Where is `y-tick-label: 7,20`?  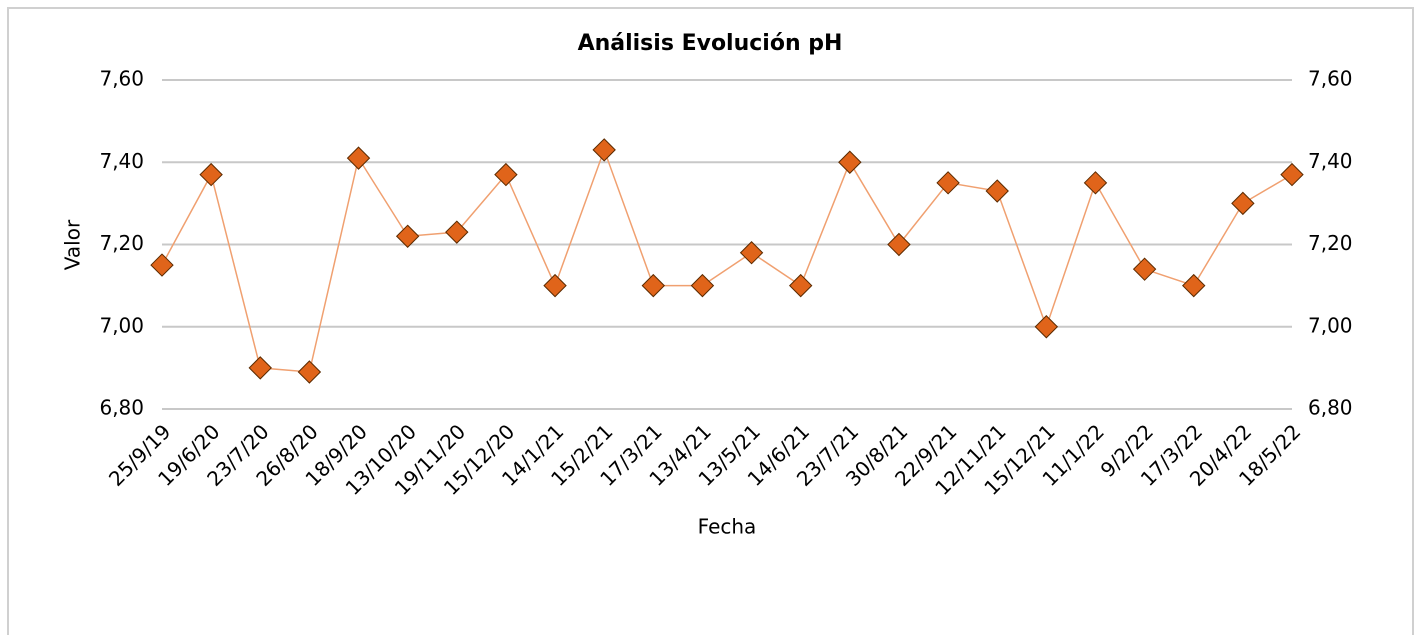
y-tick-label: 7,20 is located at coordinates (121, 243).